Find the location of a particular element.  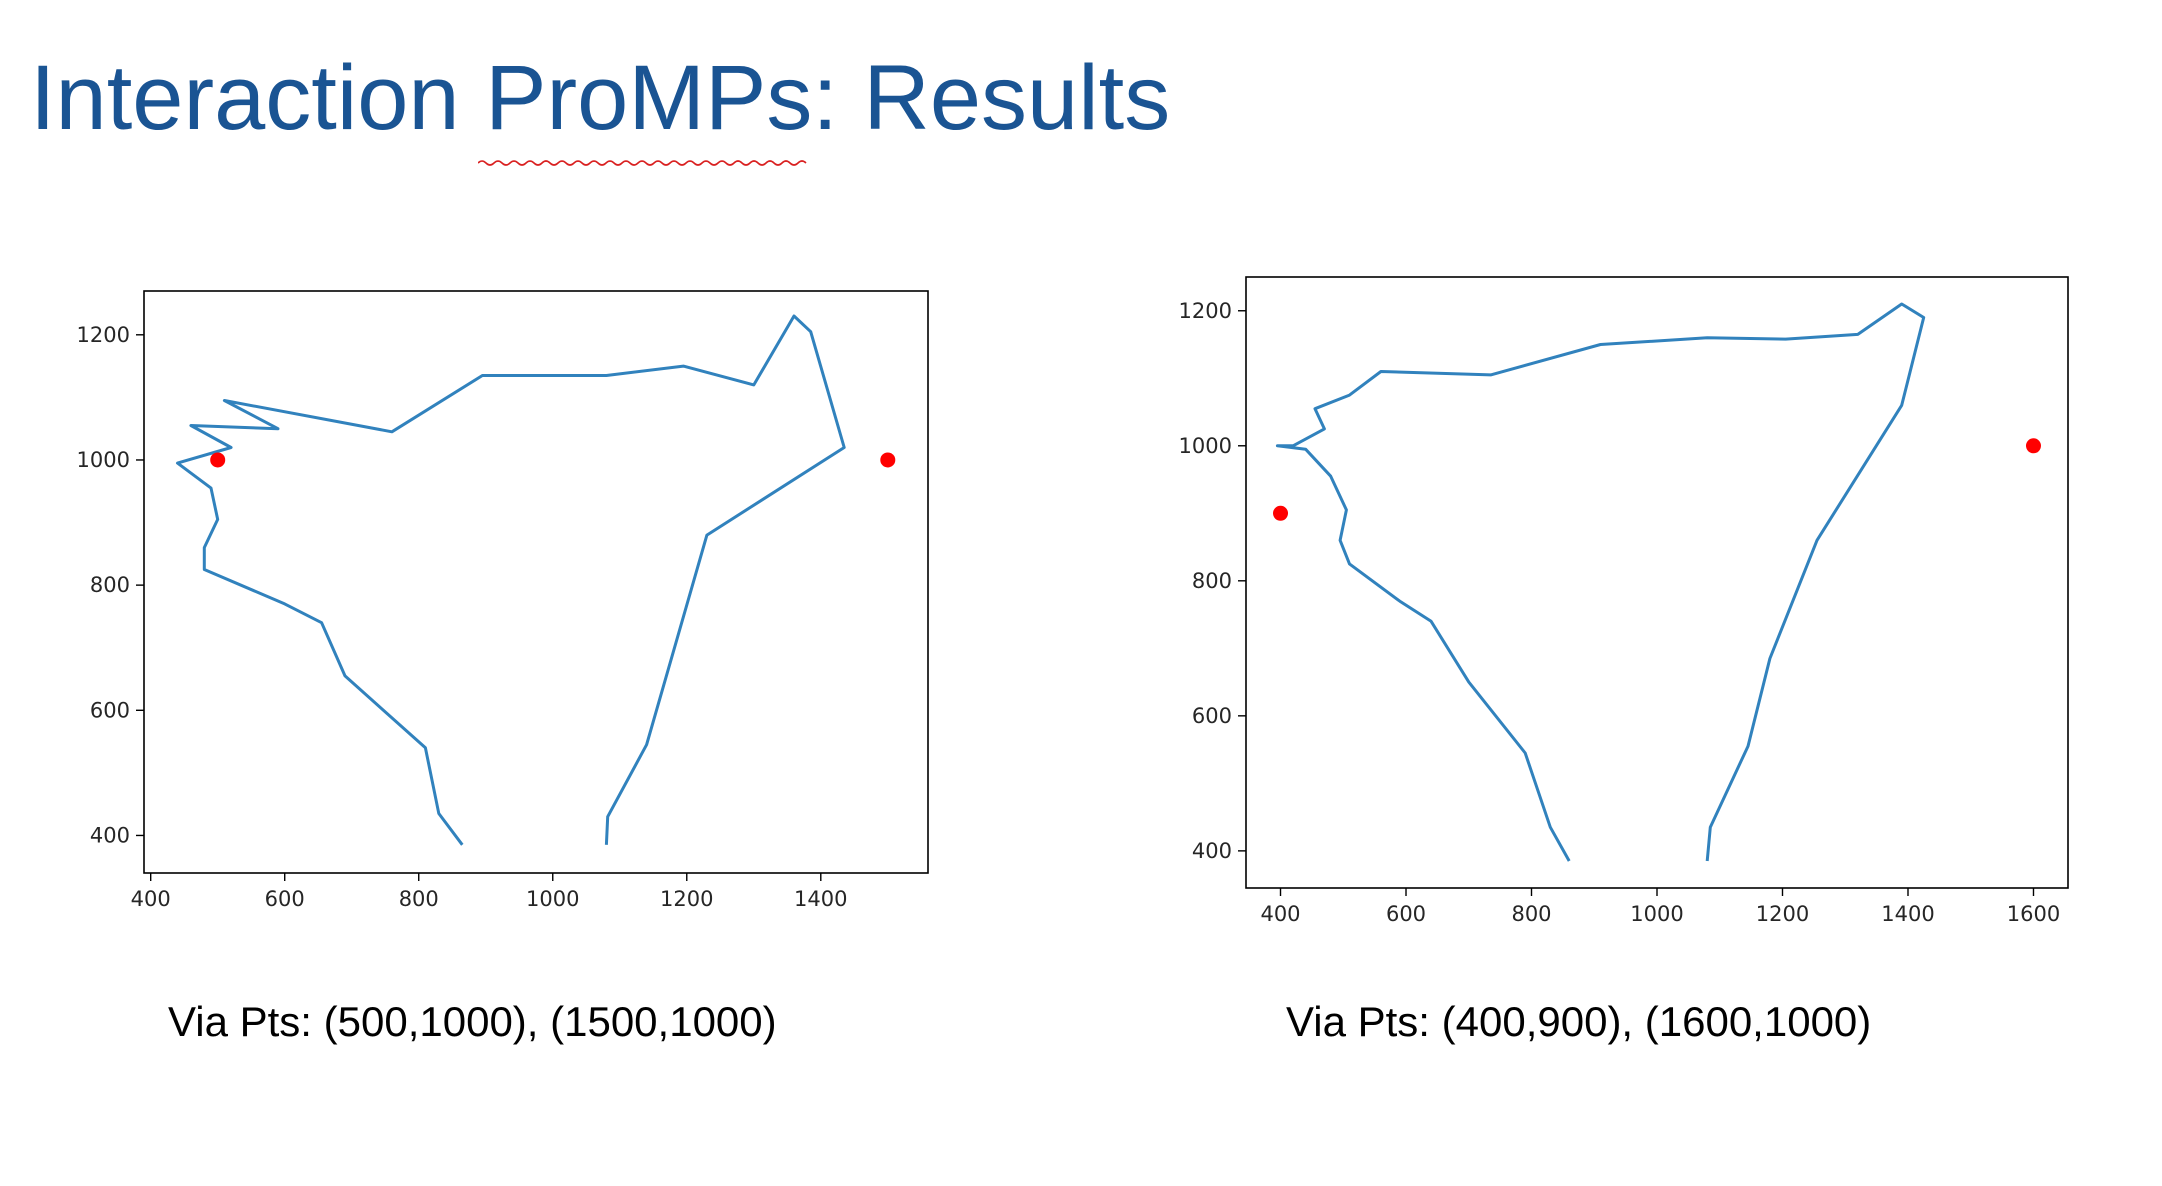

caption-left: Via Pts: (500,1000), (1500,1000) is located at coordinates (472, 1021).